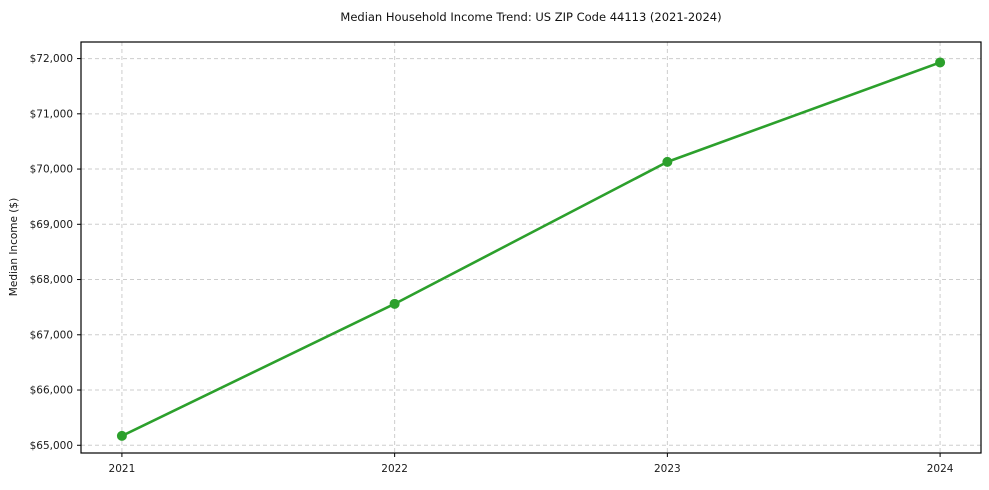 Image resolution: width=989 pixels, height=490 pixels. Describe the element at coordinates (51, 114) in the screenshot. I see `y-tick-label: $71,000` at that location.